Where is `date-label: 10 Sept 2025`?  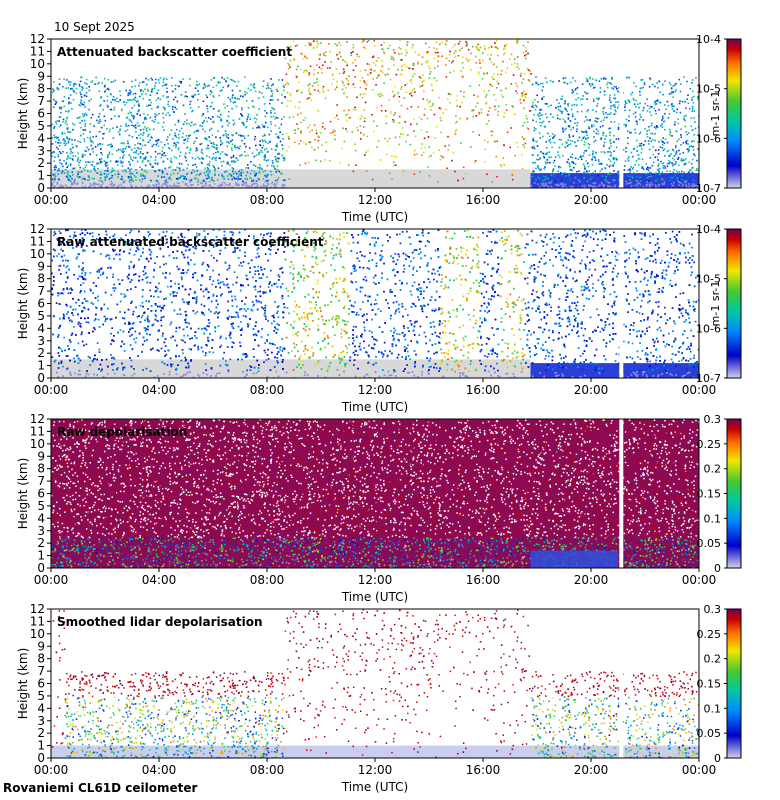
date-label: 10 Sept 2025 is located at coordinates (94, 27).